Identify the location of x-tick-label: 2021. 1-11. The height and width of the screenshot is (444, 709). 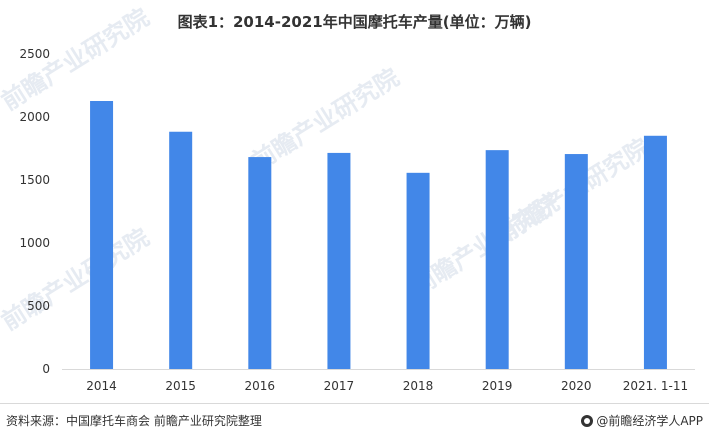
(655, 386).